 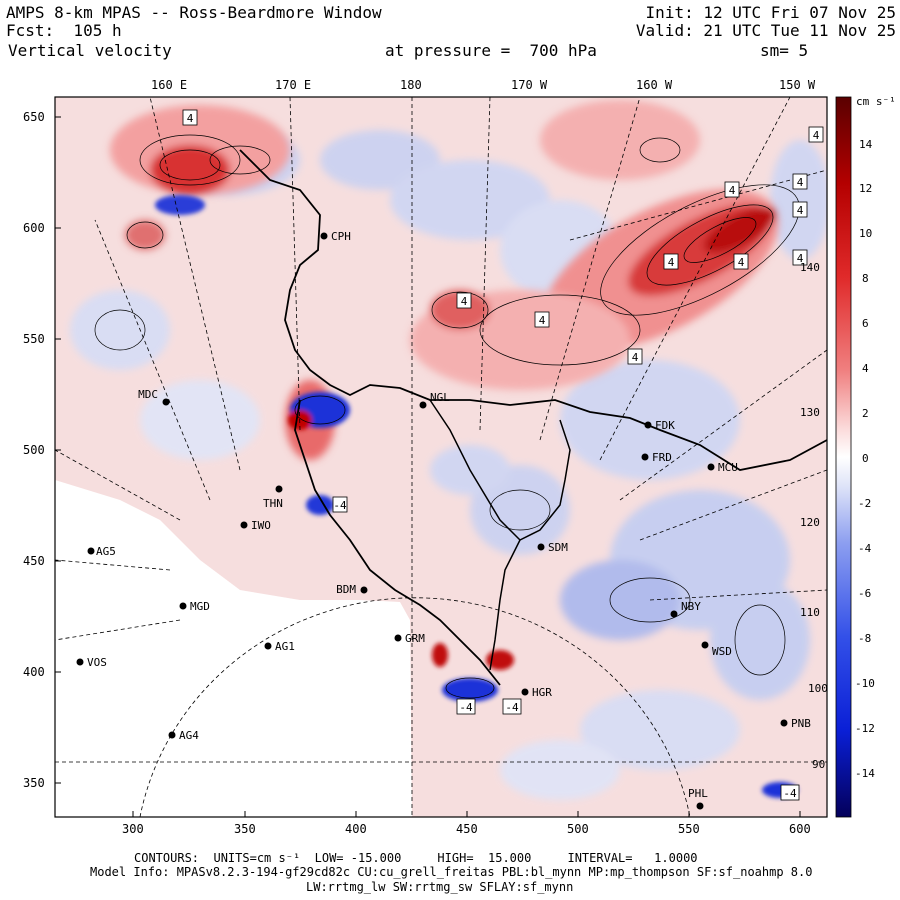 I want to click on colorbar-label: -6, so click(x=865, y=593).